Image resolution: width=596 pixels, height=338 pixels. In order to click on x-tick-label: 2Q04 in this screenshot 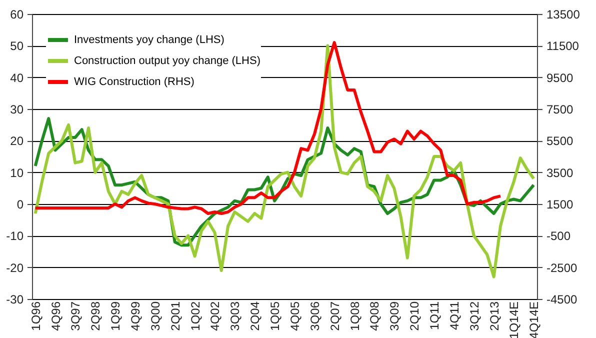, I will do `click(255, 316)`.